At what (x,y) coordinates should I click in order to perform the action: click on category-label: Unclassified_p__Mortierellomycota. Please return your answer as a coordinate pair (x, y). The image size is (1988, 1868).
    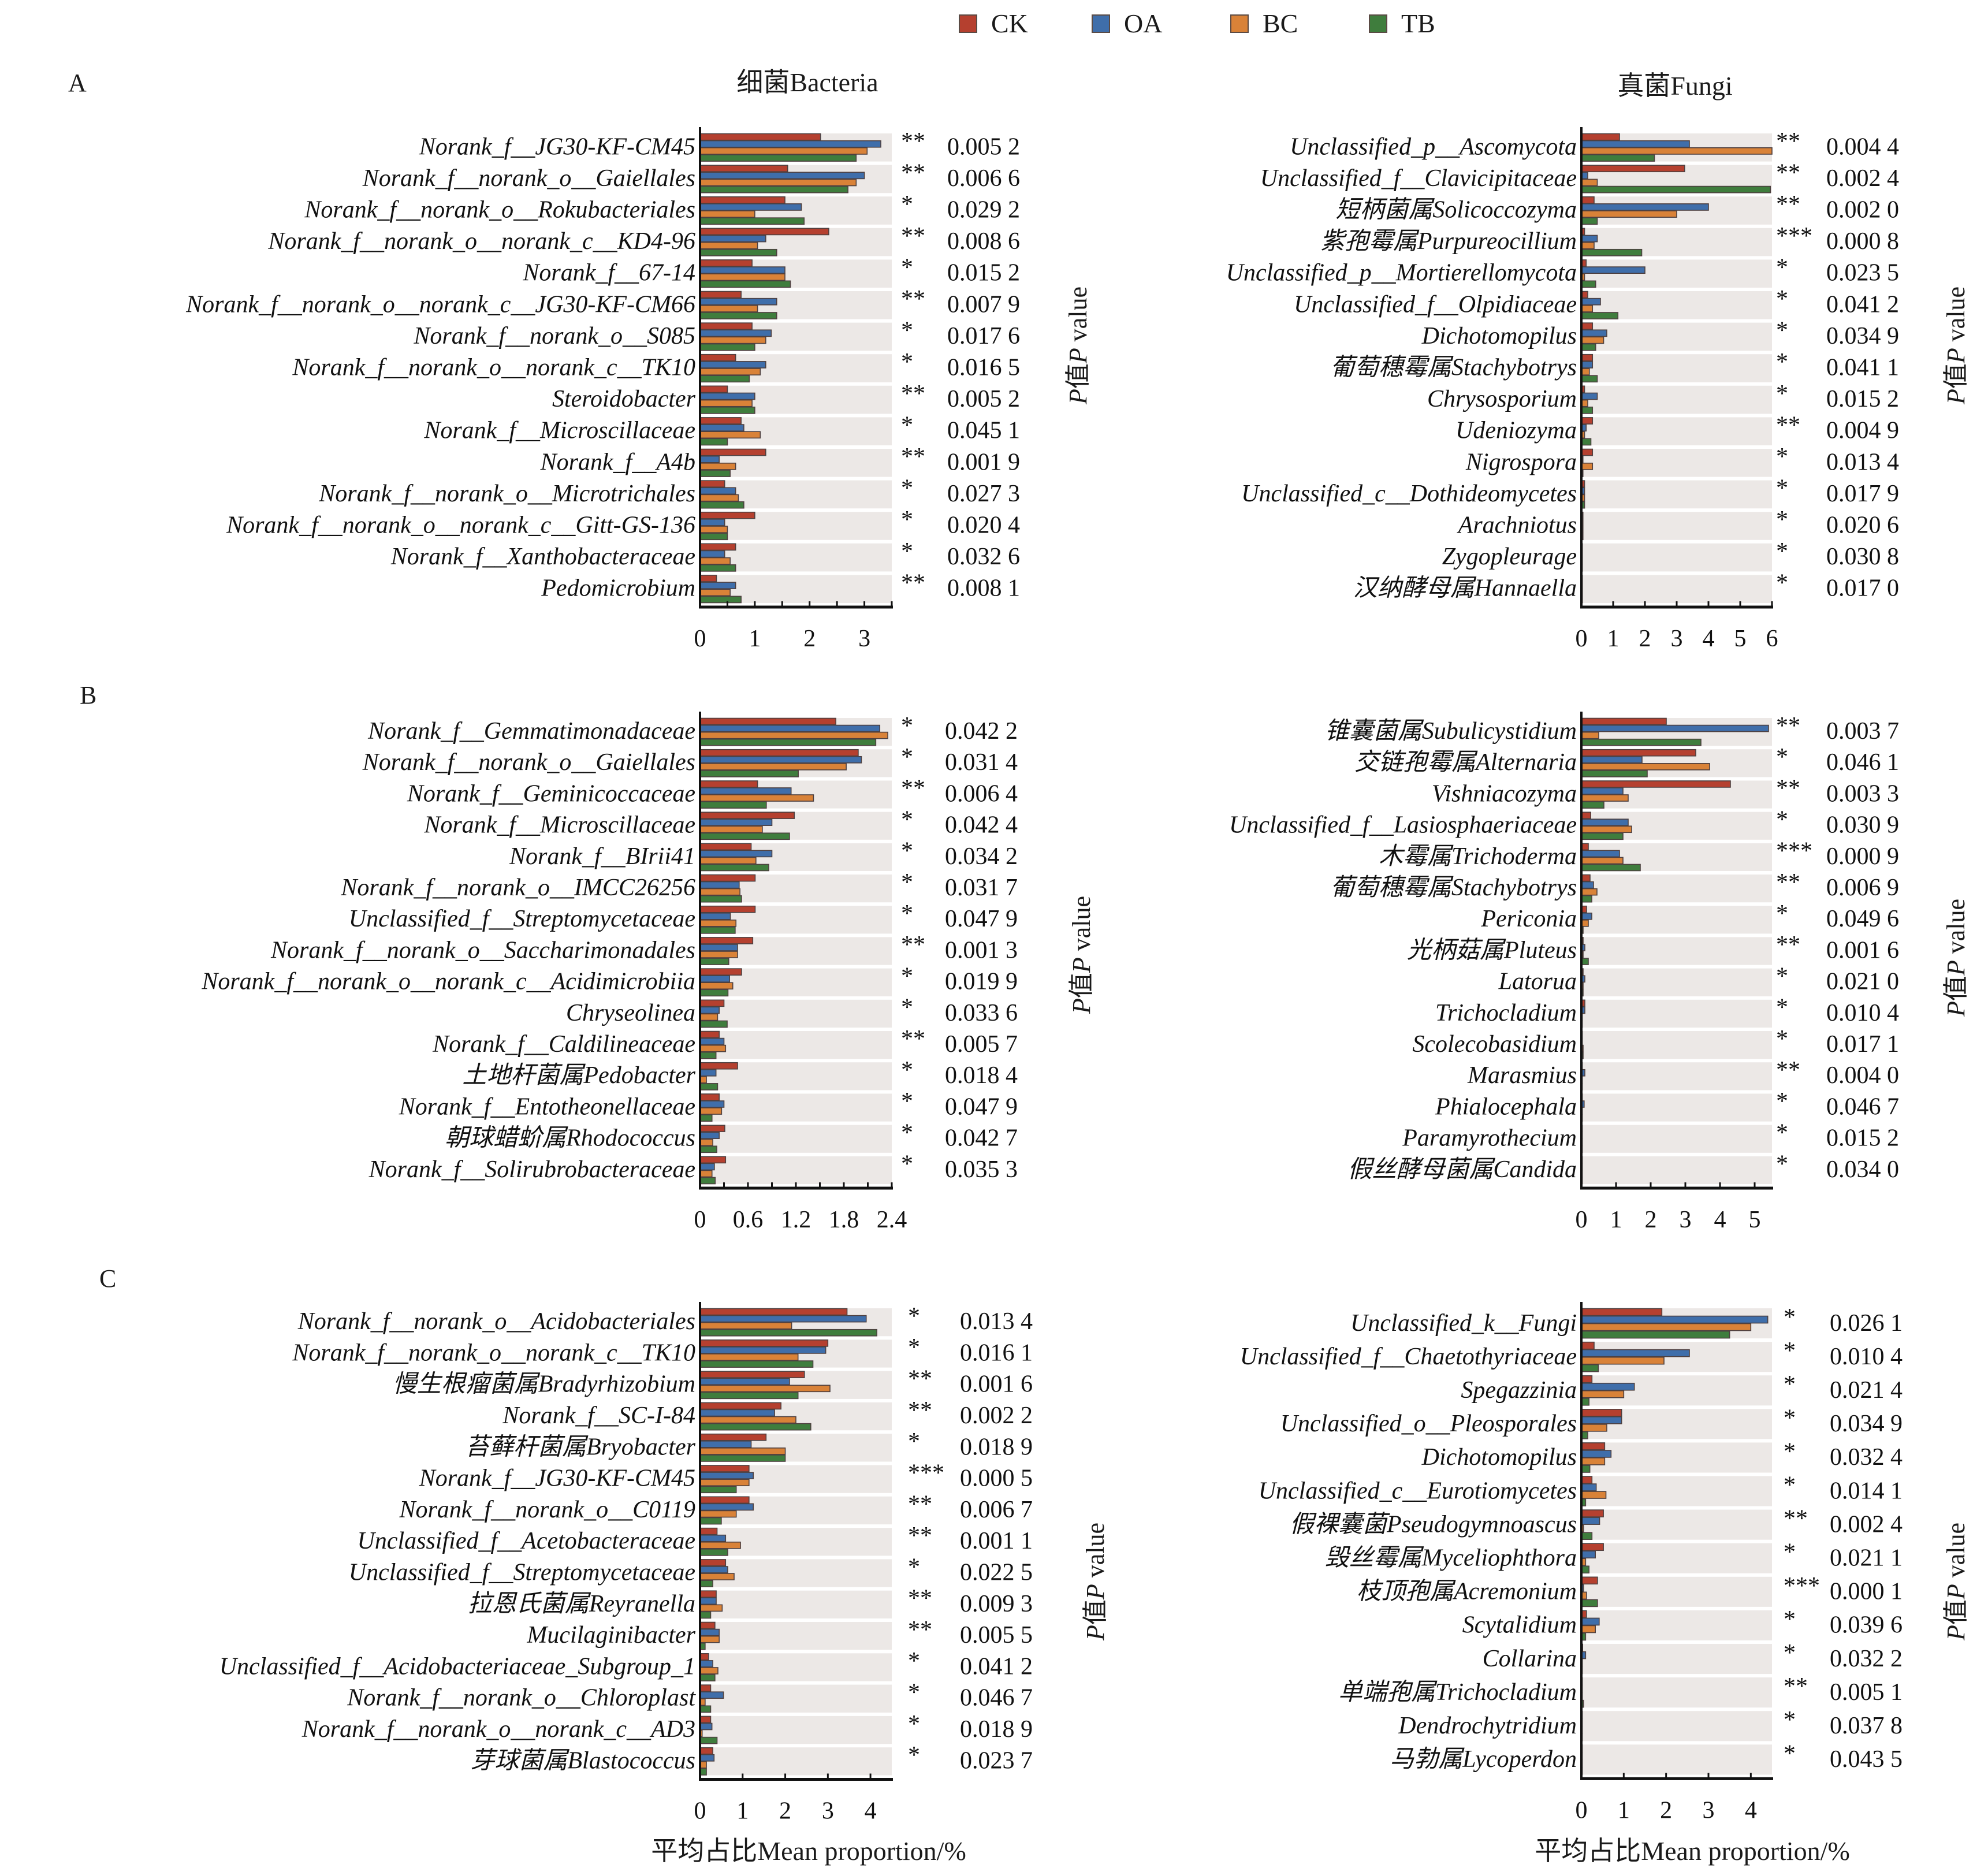
    Looking at the image, I should click on (1401, 273).